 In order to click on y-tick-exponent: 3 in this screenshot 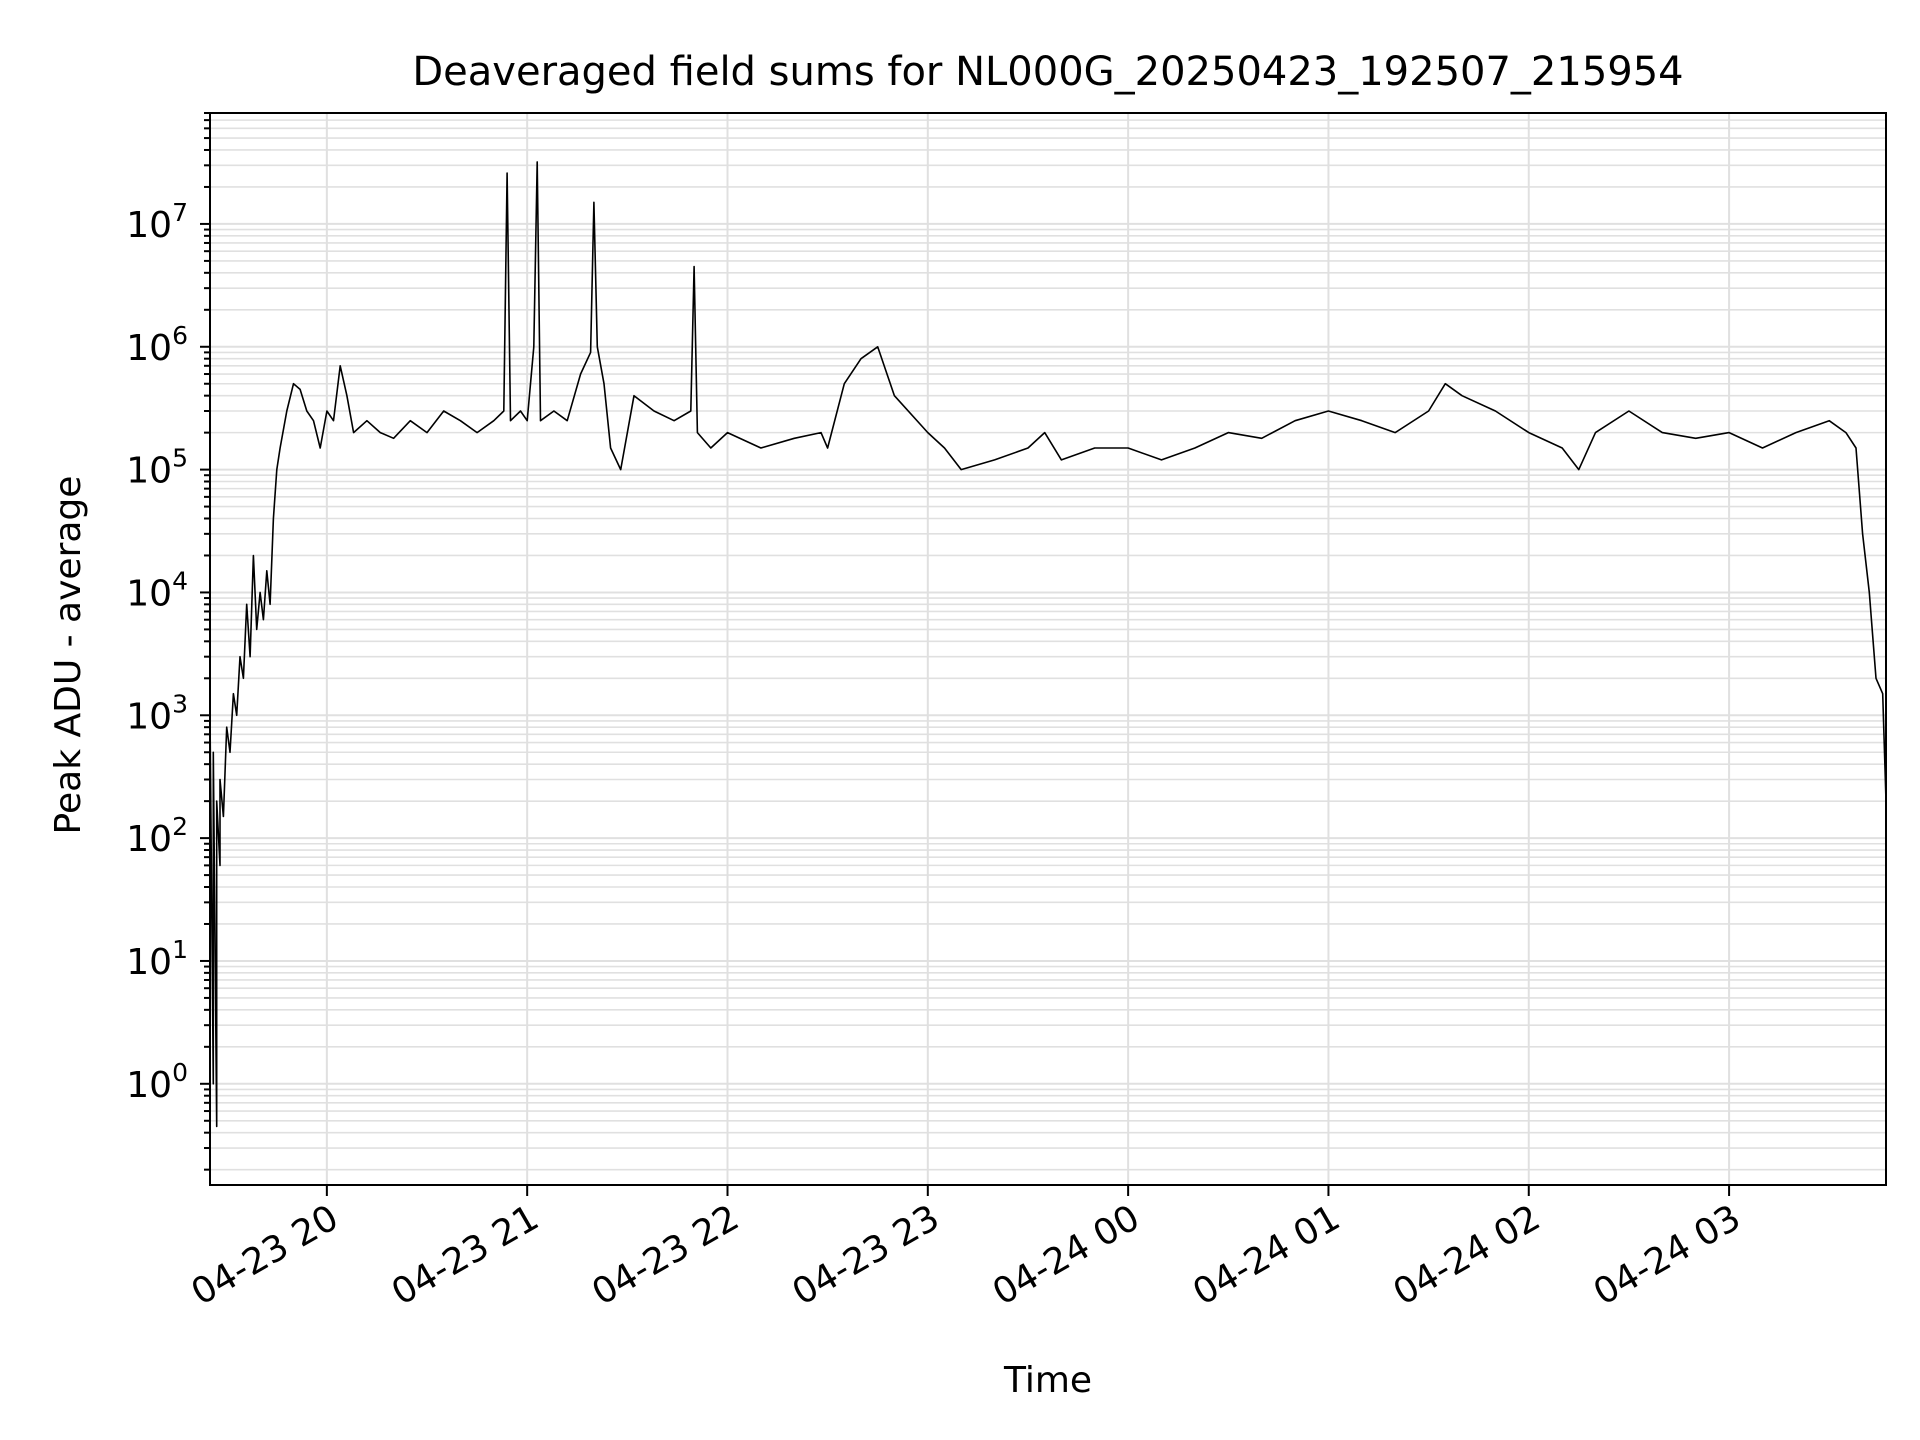, I will do `click(180, 703)`.